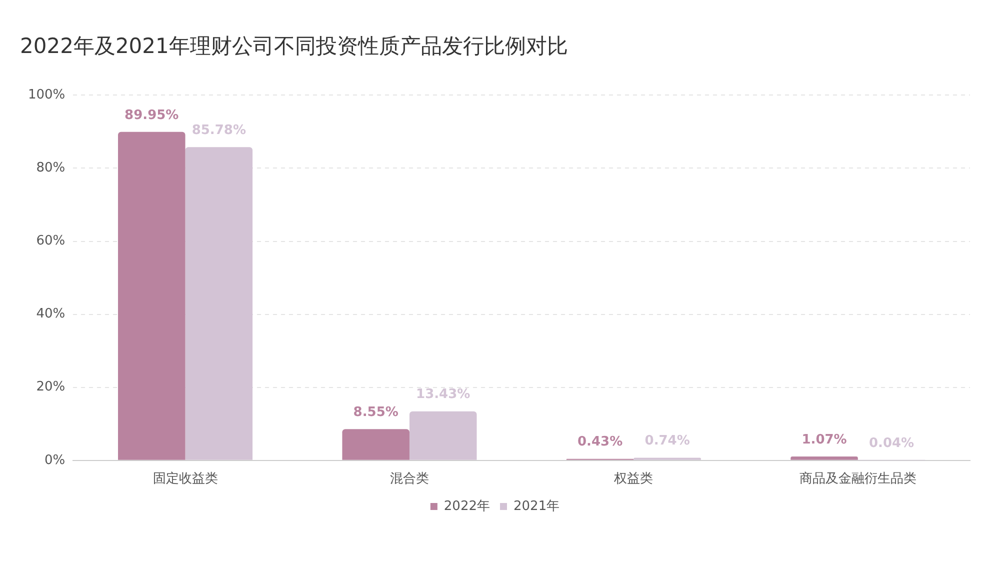 The image size is (1000, 563). Describe the element at coordinates (467, 506) in the screenshot. I see `legend-label: 2022年` at that location.